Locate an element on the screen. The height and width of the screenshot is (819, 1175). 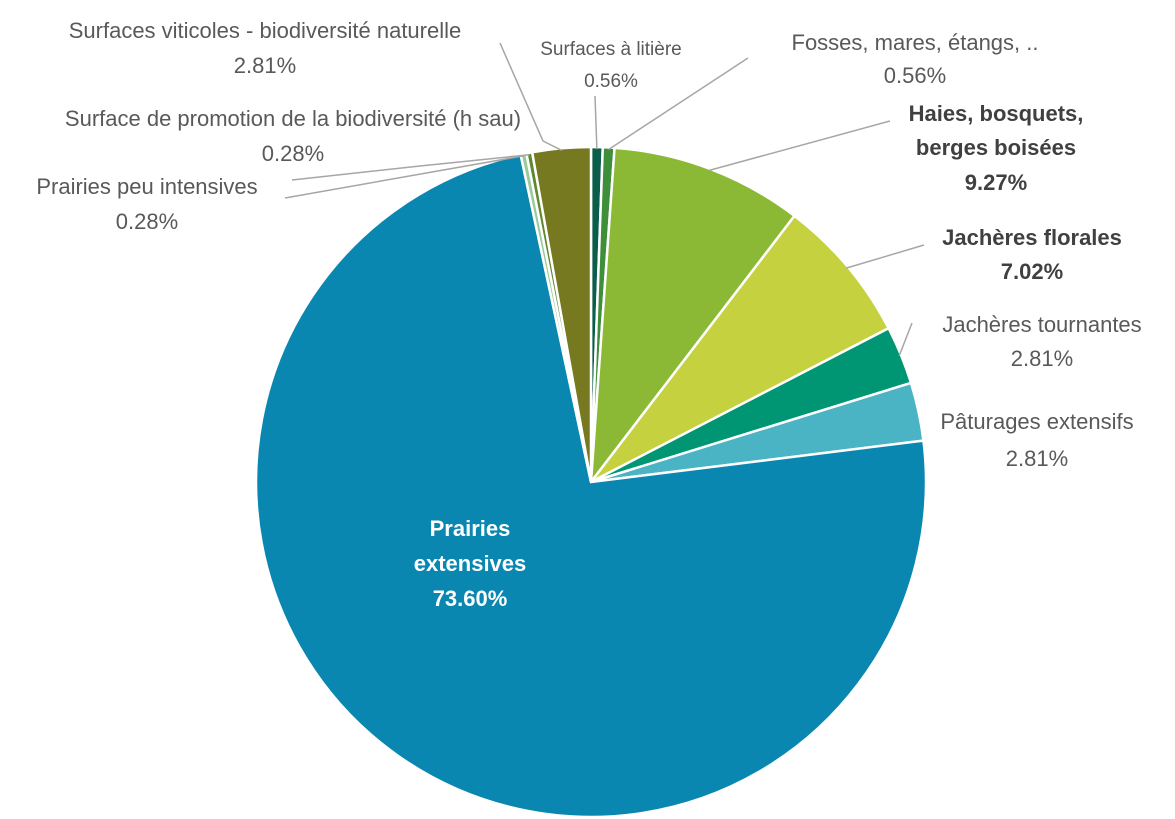
slice-label-value: 7.02% is located at coordinates (1032, 271).